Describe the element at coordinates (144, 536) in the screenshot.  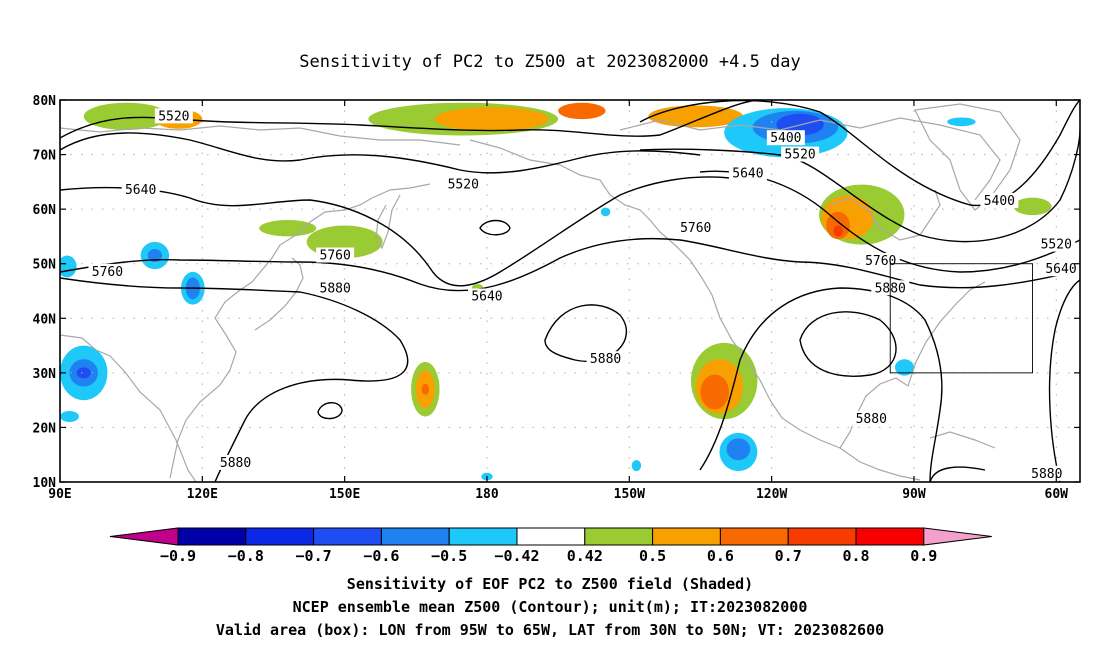
I see `colorbar-end-low` at that location.